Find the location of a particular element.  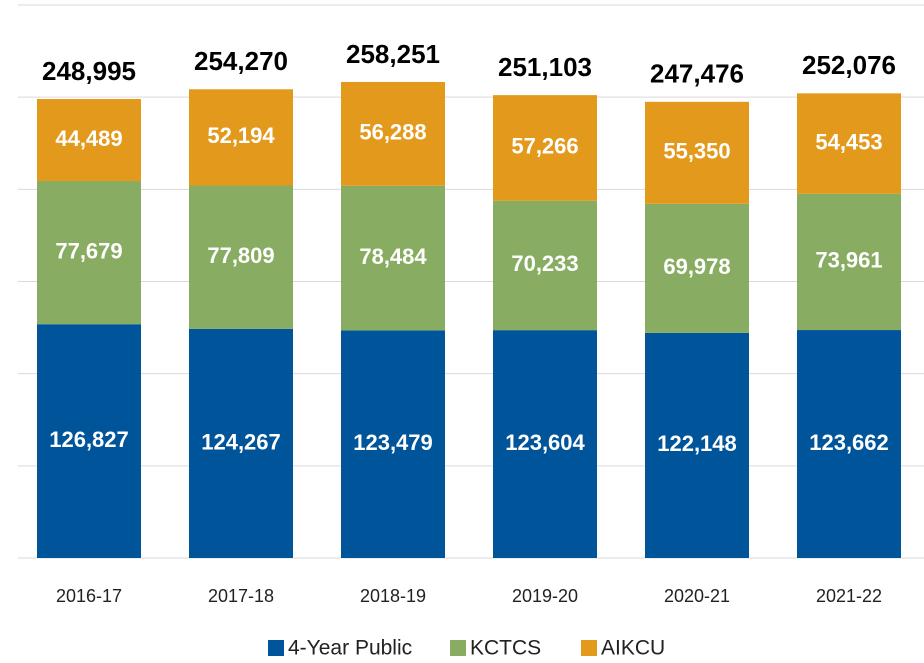

value-label: 78,484 is located at coordinates (393, 256).